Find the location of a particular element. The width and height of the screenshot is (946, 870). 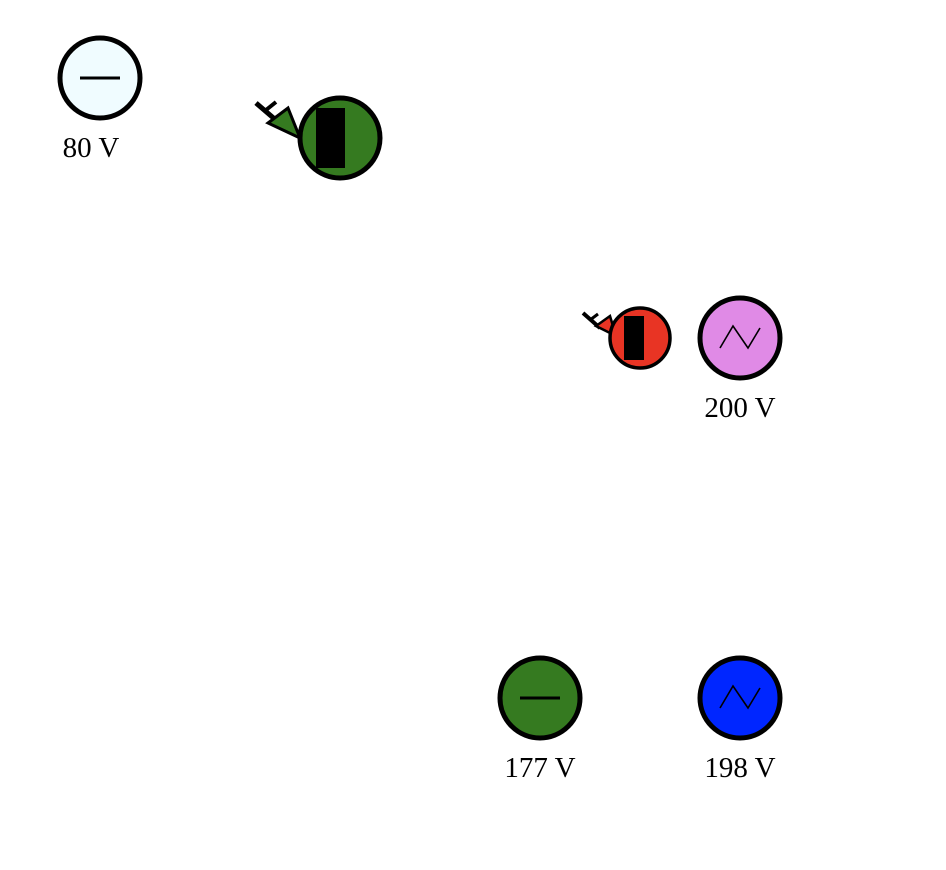

source-voltage-label: 80 V is located at coordinates (91, 148).